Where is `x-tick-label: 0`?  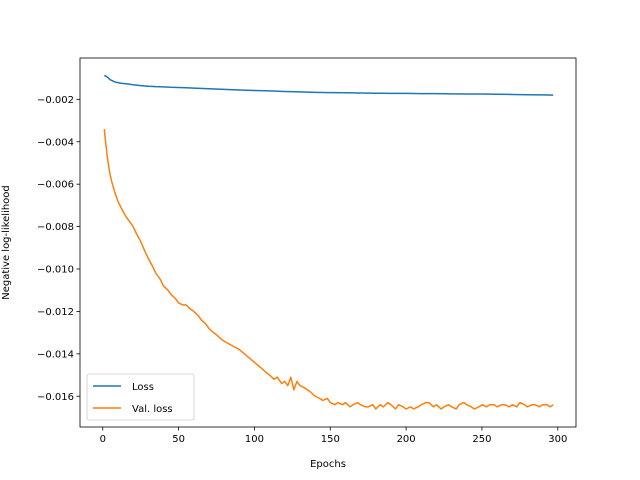
x-tick-label: 0 is located at coordinates (103, 439).